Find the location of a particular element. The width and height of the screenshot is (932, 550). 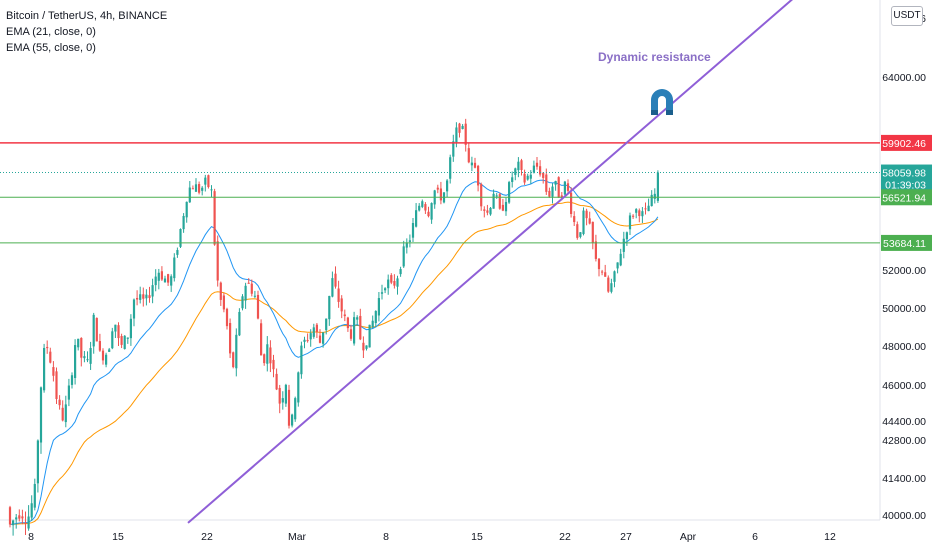

price-label-bg is located at coordinates (906, 142).